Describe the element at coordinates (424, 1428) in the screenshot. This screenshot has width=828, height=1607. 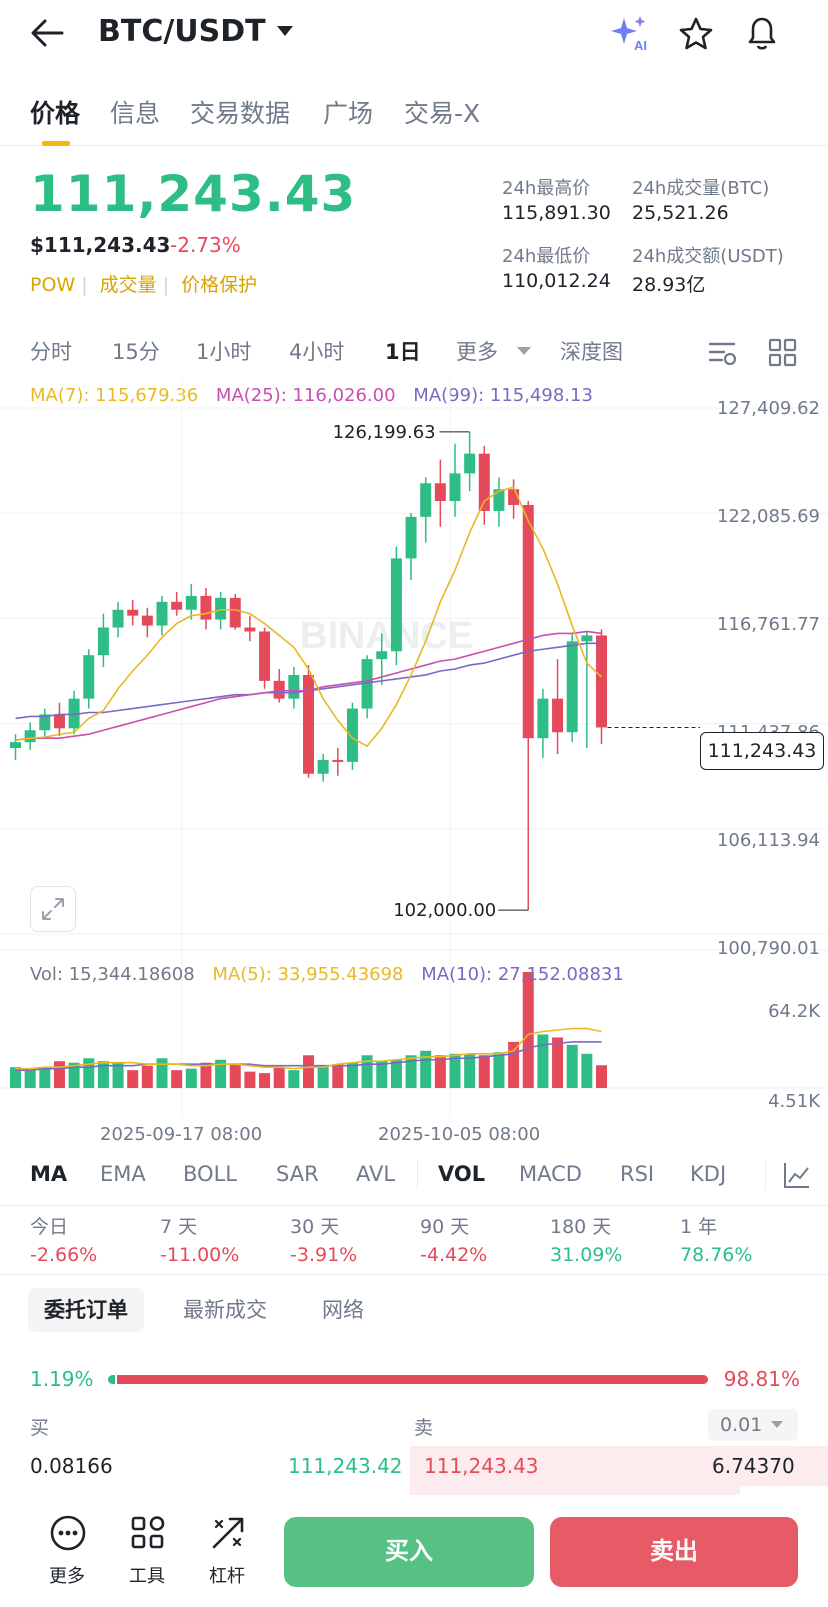
I see `sell-column-header: 卖` at that location.